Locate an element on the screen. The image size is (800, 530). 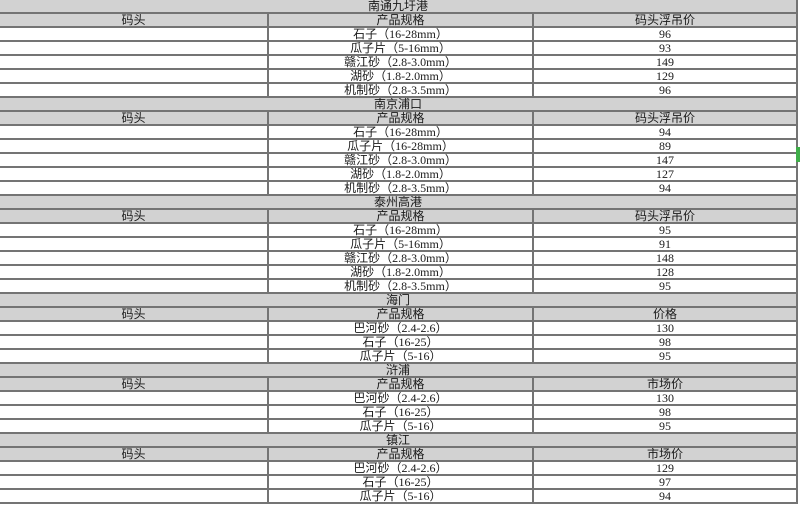
table-row: 湖砂（1.8-2.0mm） 129 is located at coordinates (399, 76).